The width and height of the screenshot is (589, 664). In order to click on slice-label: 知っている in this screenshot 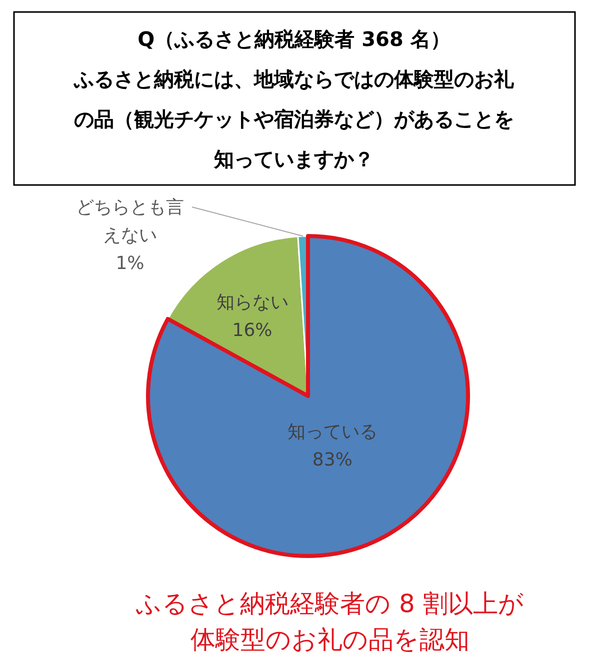, I will do `click(332, 431)`.